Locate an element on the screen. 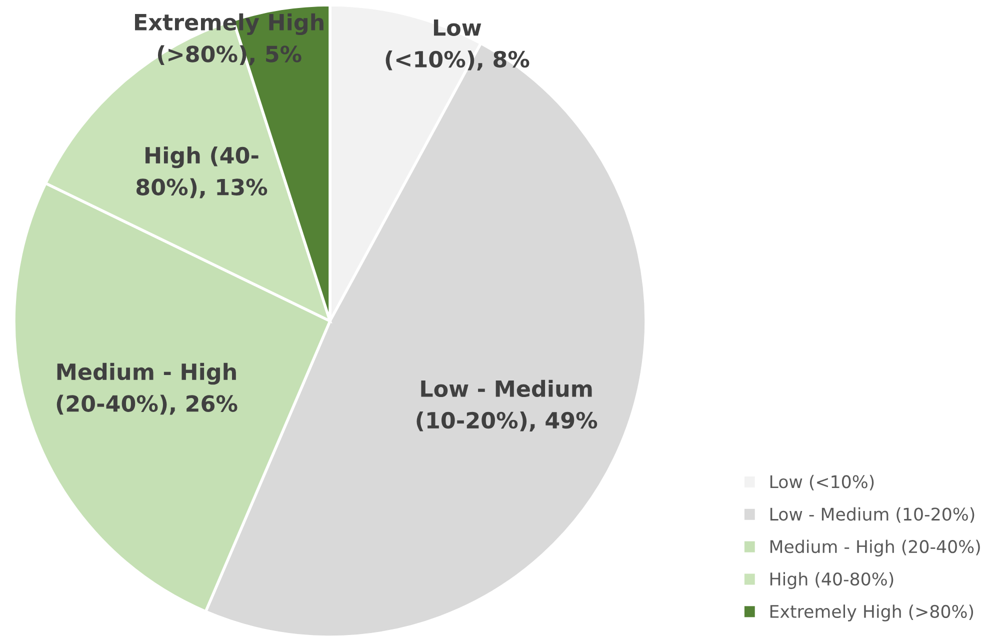 This screenshot has width=997, height=637. legend-label: Low - Medium (10-20%) is located at coordinates (872, 515).